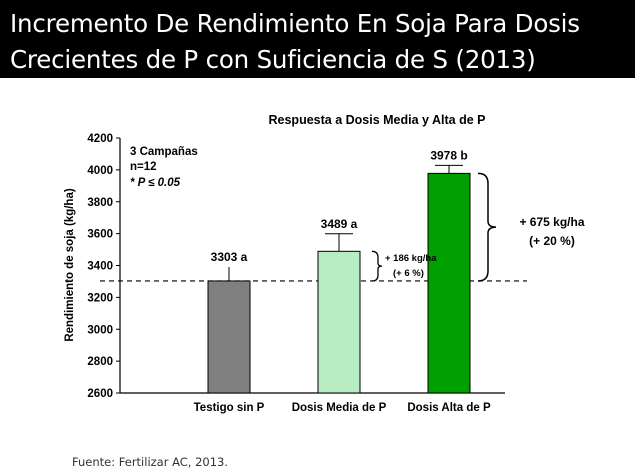  Describe the element at coordinates (487, 227) in the screenshot. I see `bracket-high` at that location.